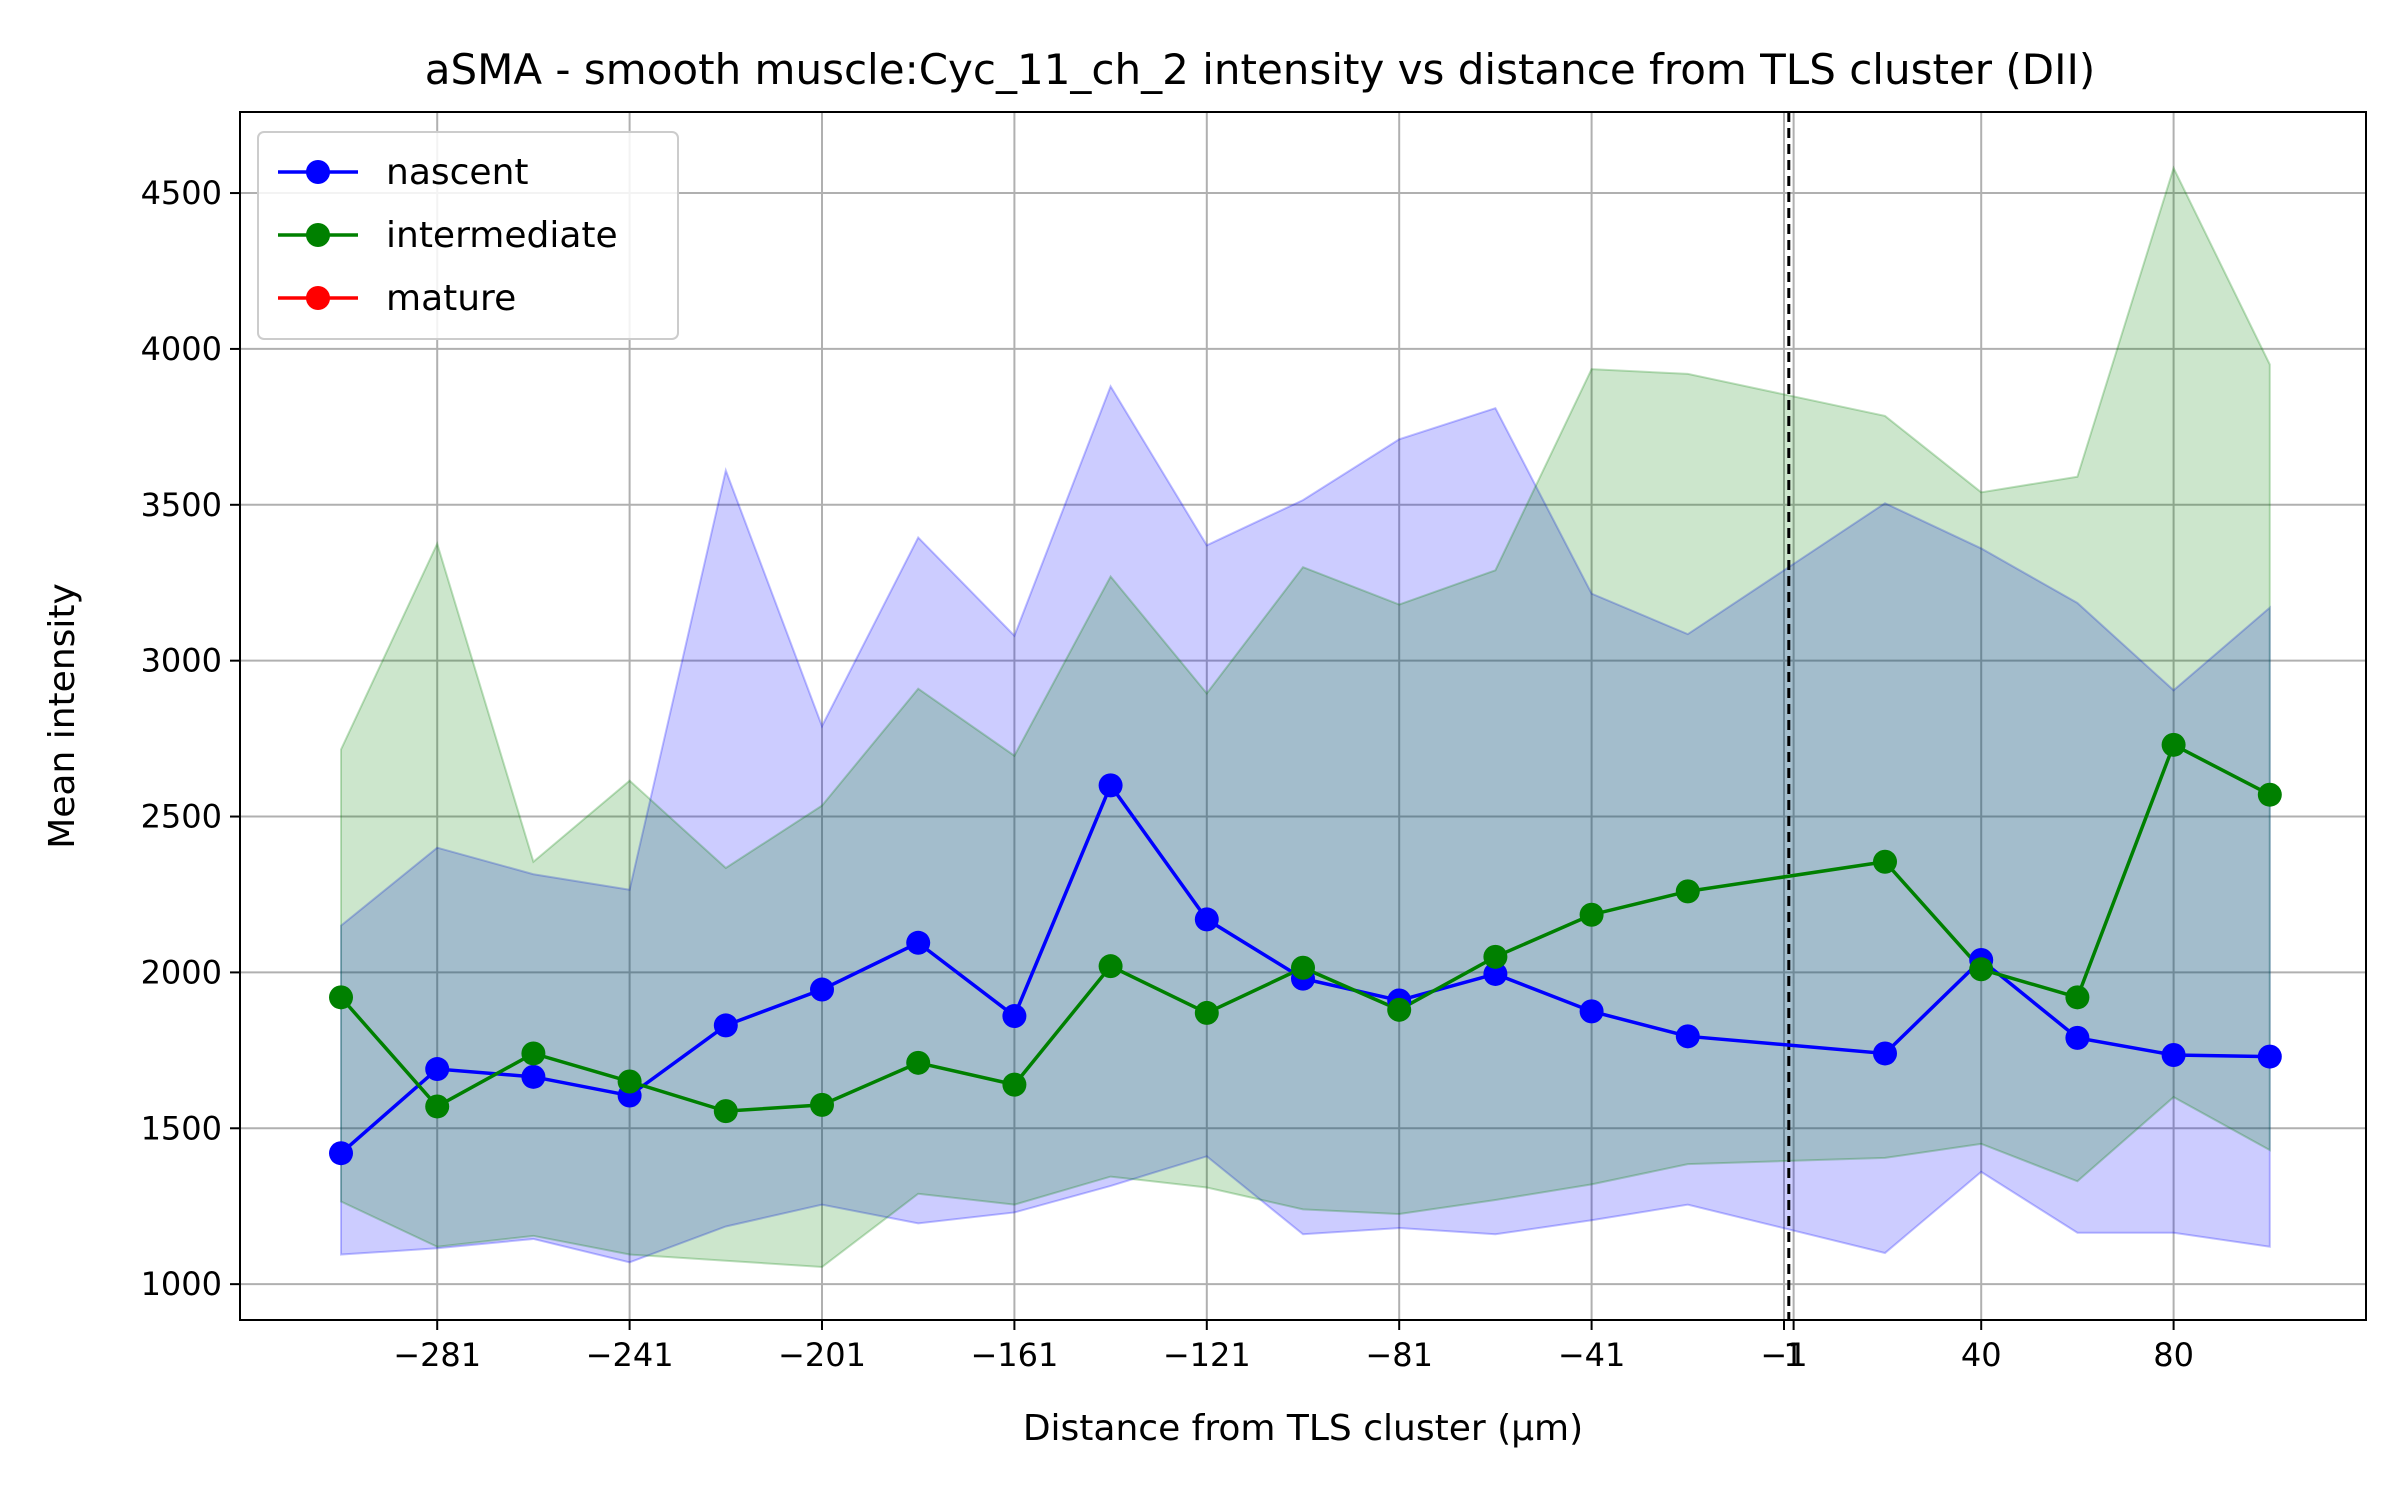 The height and width of the screenshot is (1500, 2400). Describe the element at coordinates (181, 1284) in the screenshot. I see `y-tick-label: 1000` at that location.